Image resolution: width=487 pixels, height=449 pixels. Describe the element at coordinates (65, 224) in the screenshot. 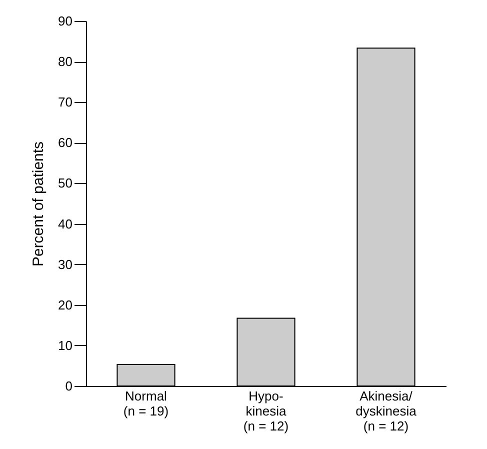

I see `y-tick-label: 40` at that location.